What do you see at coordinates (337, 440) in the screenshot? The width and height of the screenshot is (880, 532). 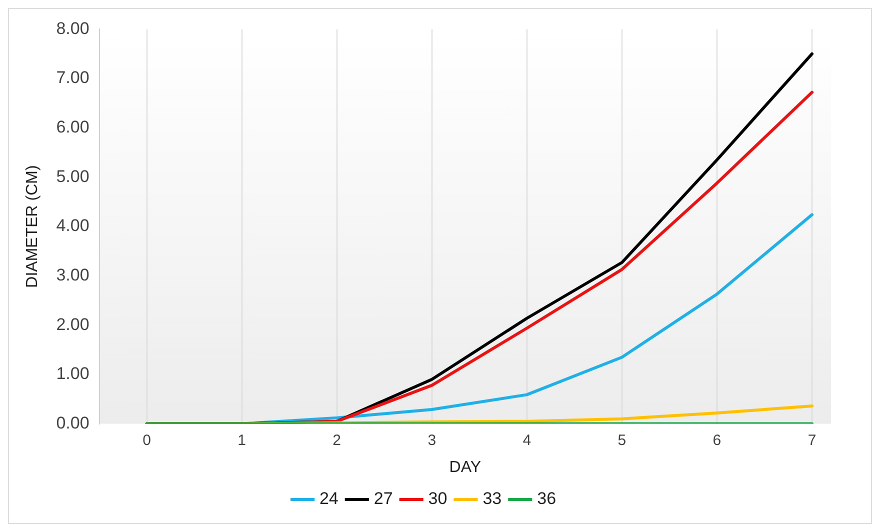 I see `x-tick-label: 2` at bounding box center [337, 440].